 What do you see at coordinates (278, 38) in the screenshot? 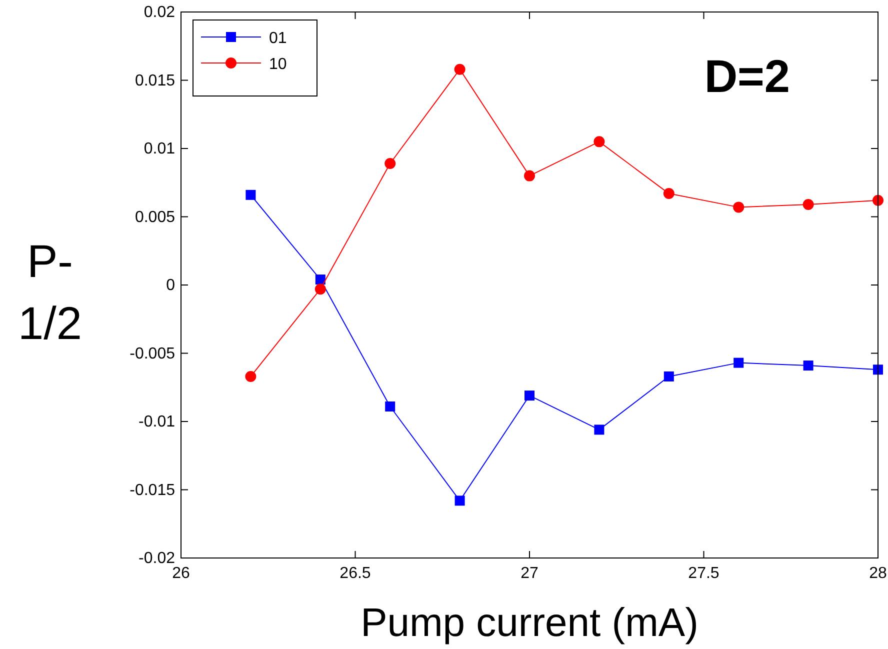
I see `legend-label: 01` at bounding box center [278, 38].